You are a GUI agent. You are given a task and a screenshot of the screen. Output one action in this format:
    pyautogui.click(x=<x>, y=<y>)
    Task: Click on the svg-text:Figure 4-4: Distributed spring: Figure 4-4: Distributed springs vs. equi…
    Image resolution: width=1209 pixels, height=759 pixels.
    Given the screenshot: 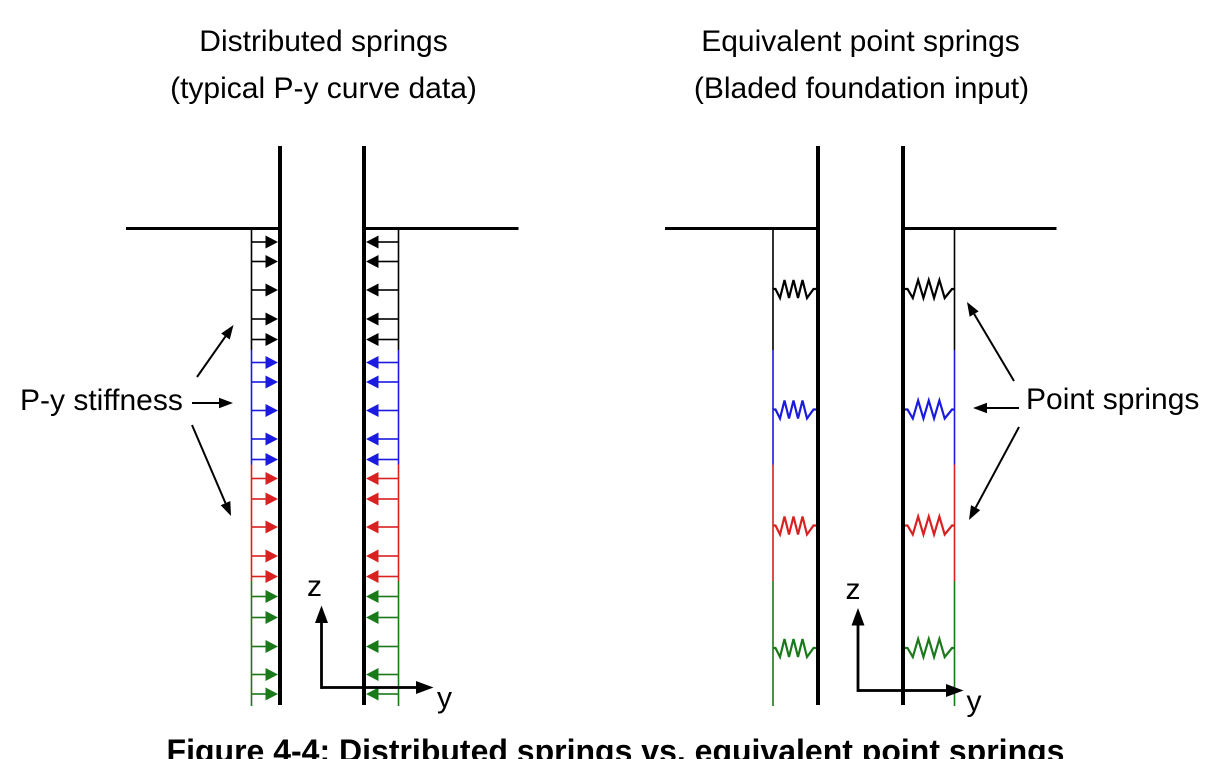 What is the action you would take?
    pyautogui.click(x=616, y=746)
    